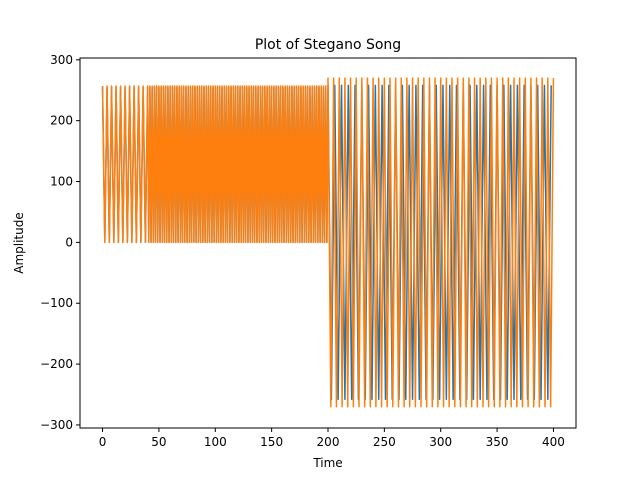 The height and width of the screenshot is (480, 640). I want to click on y-tick-label: 300, so click(61, 60).